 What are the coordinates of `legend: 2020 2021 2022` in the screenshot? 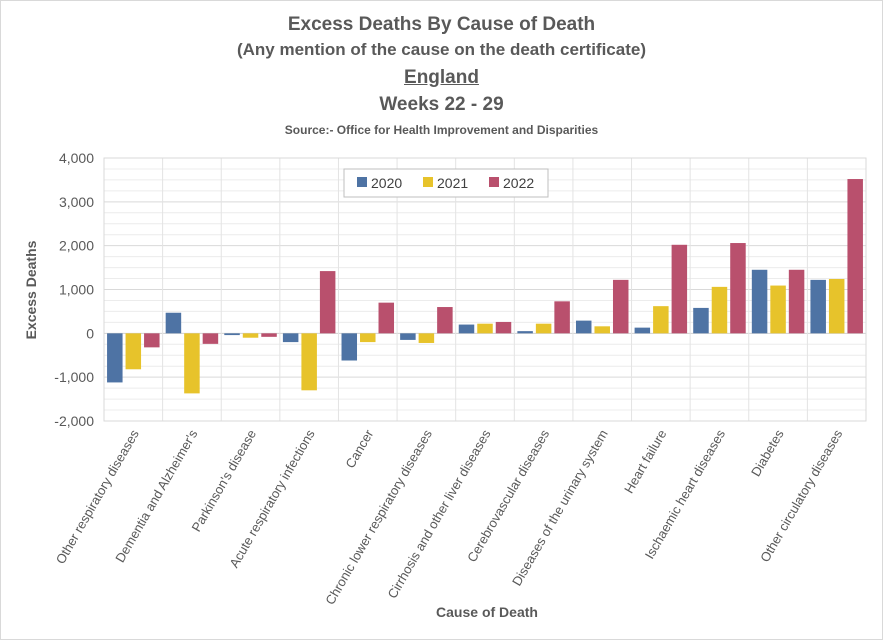 It's located at (446, 183).